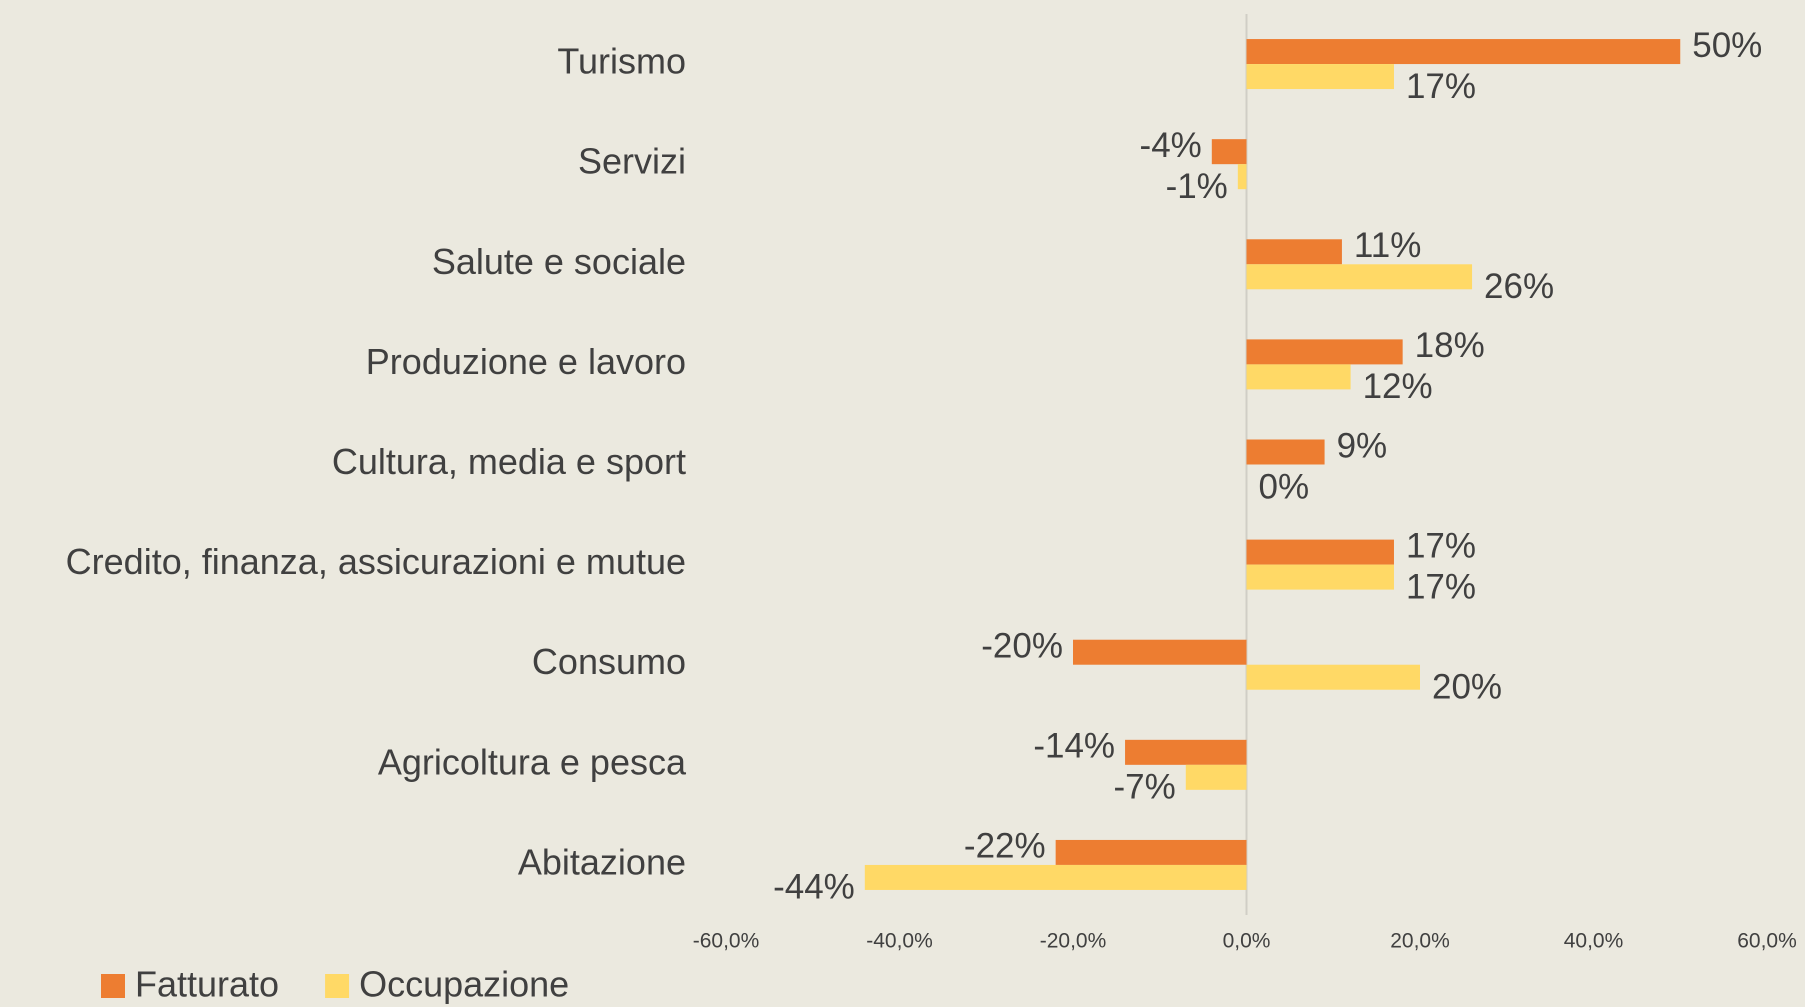 The width and height of the screenshot is (1805, 1007). Describe the element at coordinates (526, 361) in the screenshot. I see `category-label: Produzione e lavoro` at that location.